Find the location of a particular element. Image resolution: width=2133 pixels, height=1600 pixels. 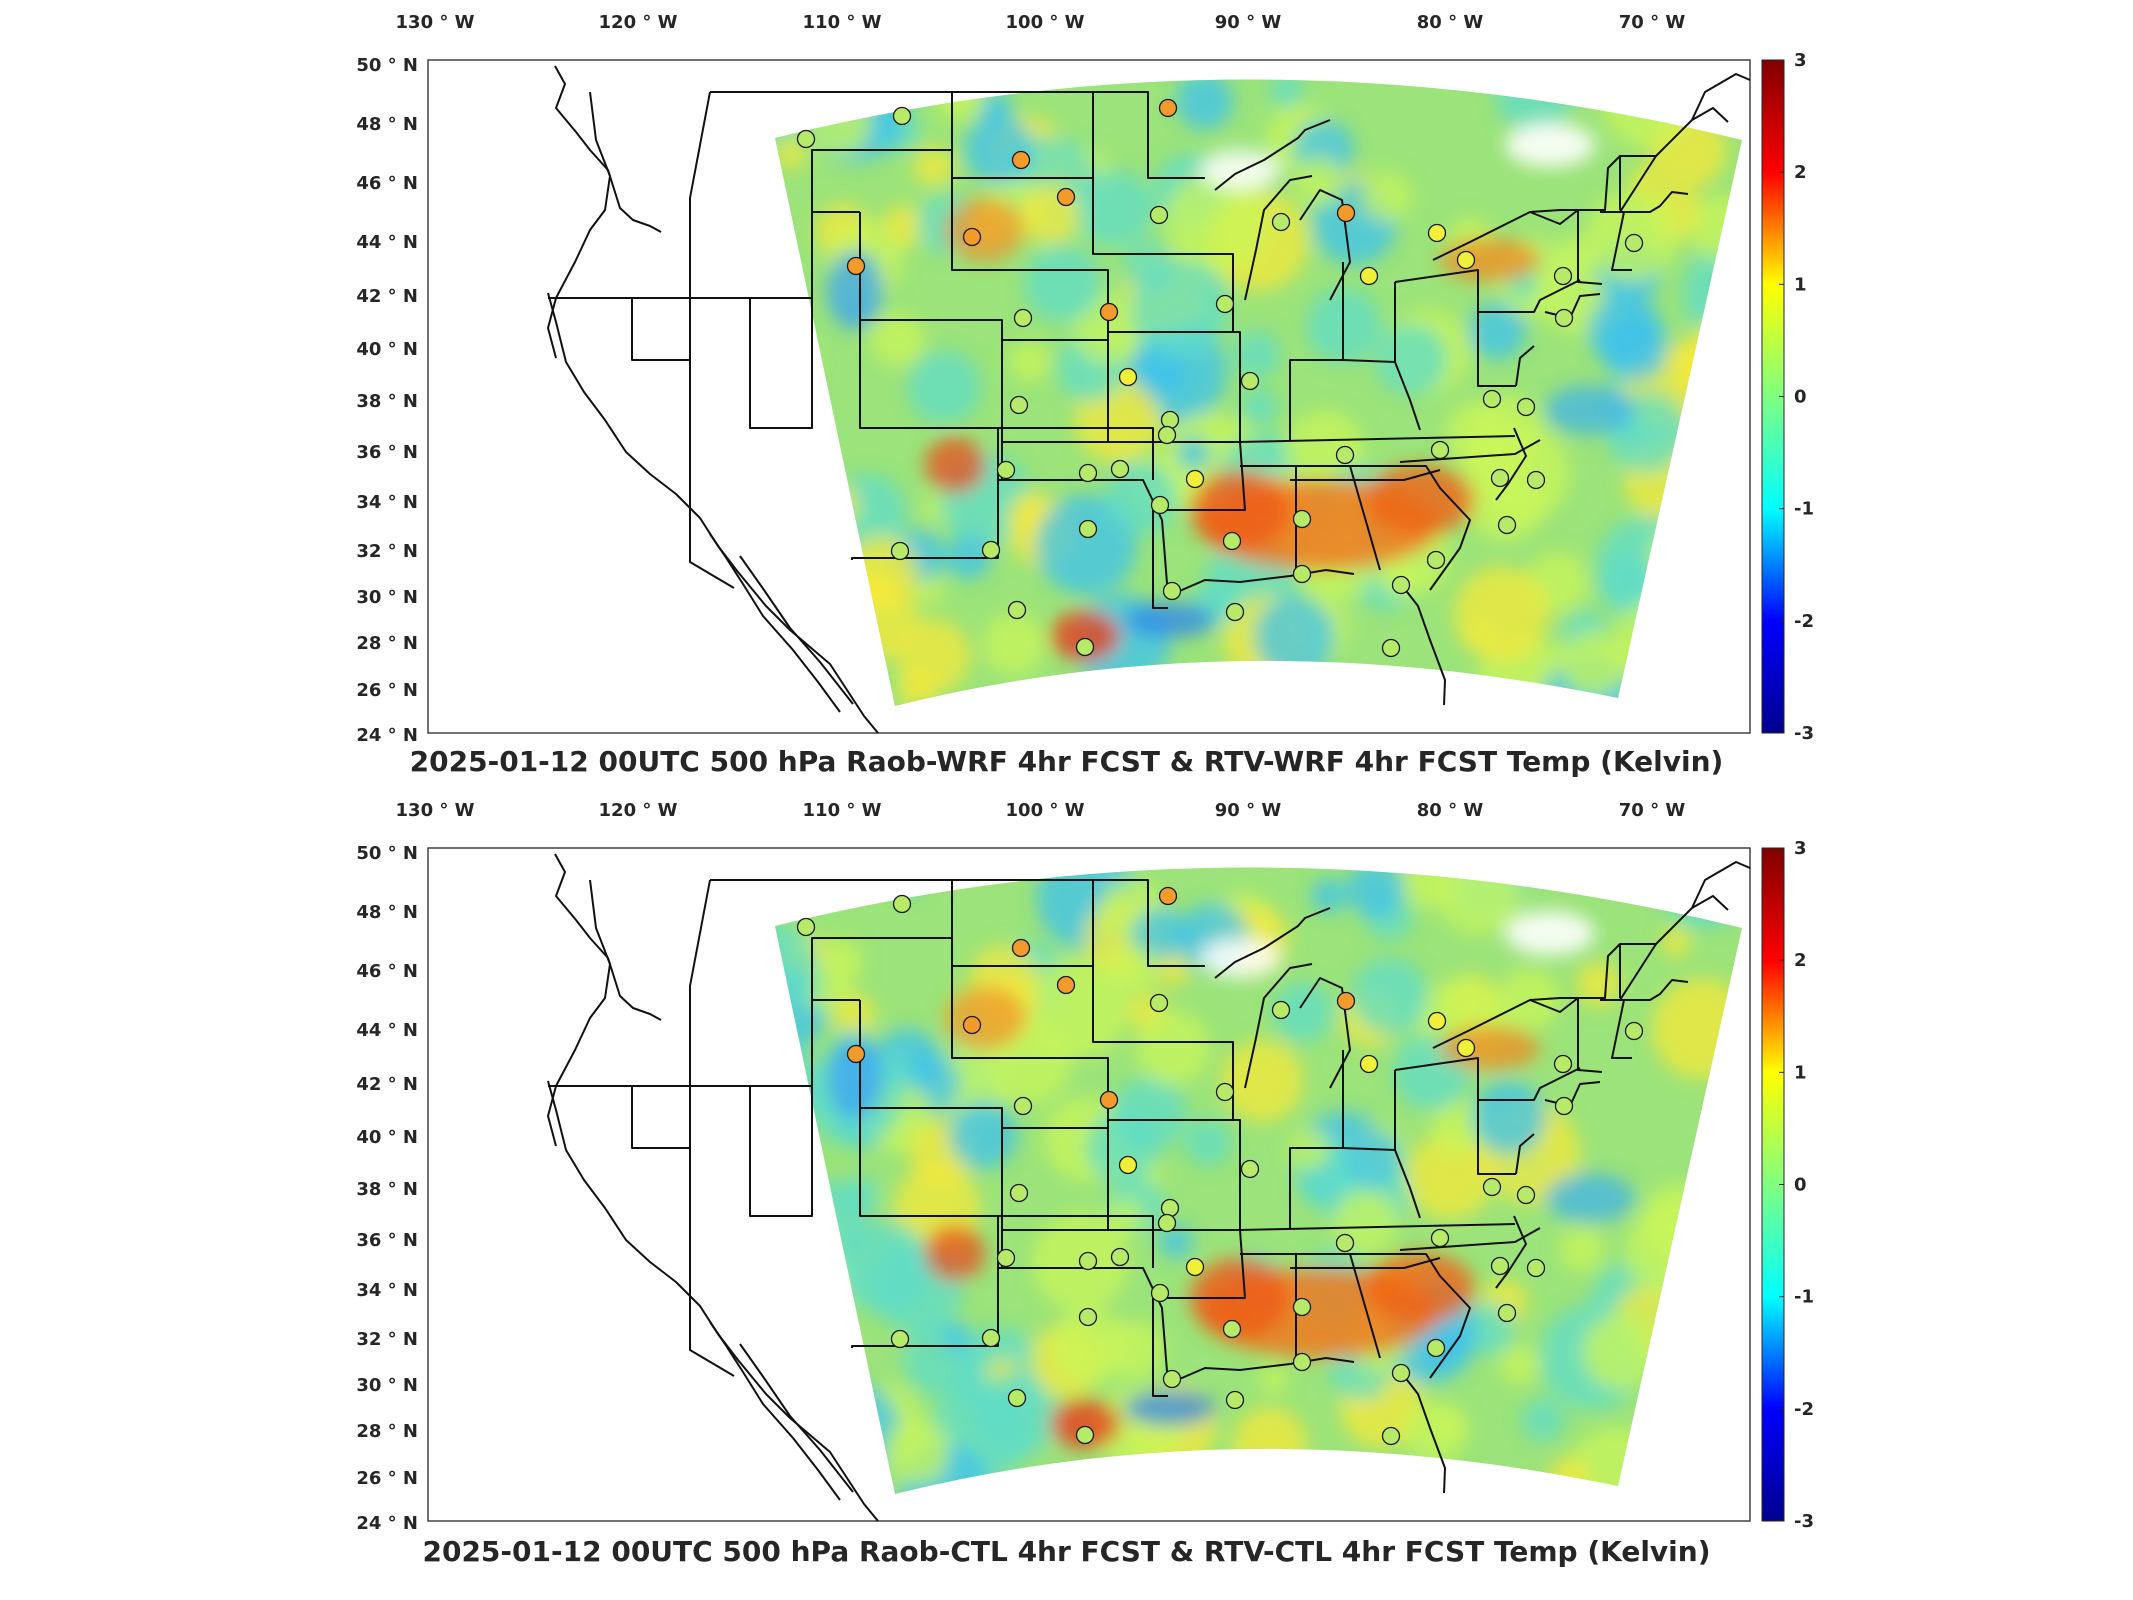

latitude-tick-label: 32 ° N is located at coordinates (387, 1339).